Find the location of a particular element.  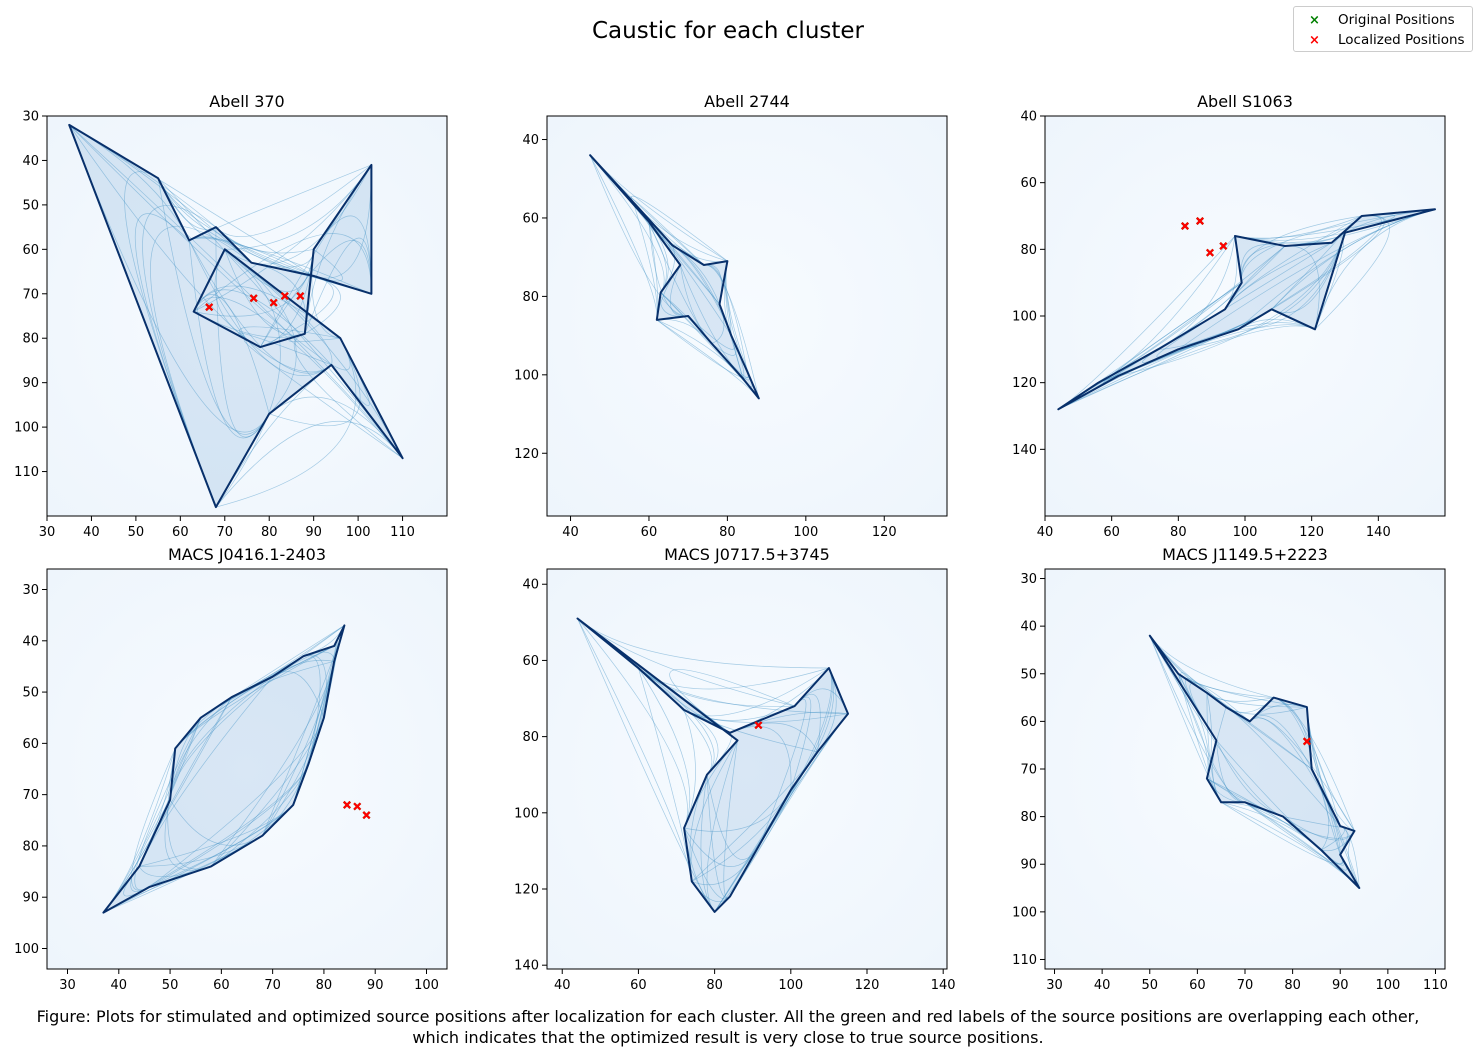

green-x-marker-icon: × is located at coordinates (1314, 20).